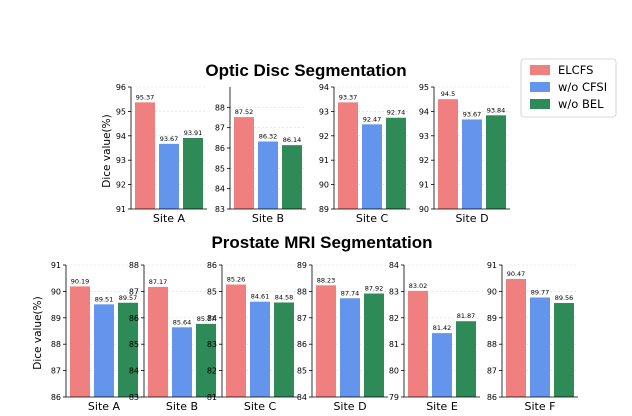  I want to click on prostate-mri-panel-site-f: 86 87 88 89 90 91 90.47 89.77 89.56 Site F, so click(532, 337).